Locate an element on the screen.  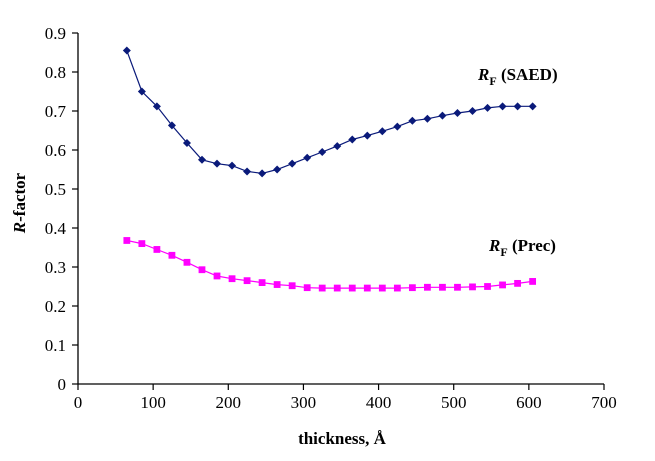
y-tick-label: 0.3 is located at coordinates (55, 267).